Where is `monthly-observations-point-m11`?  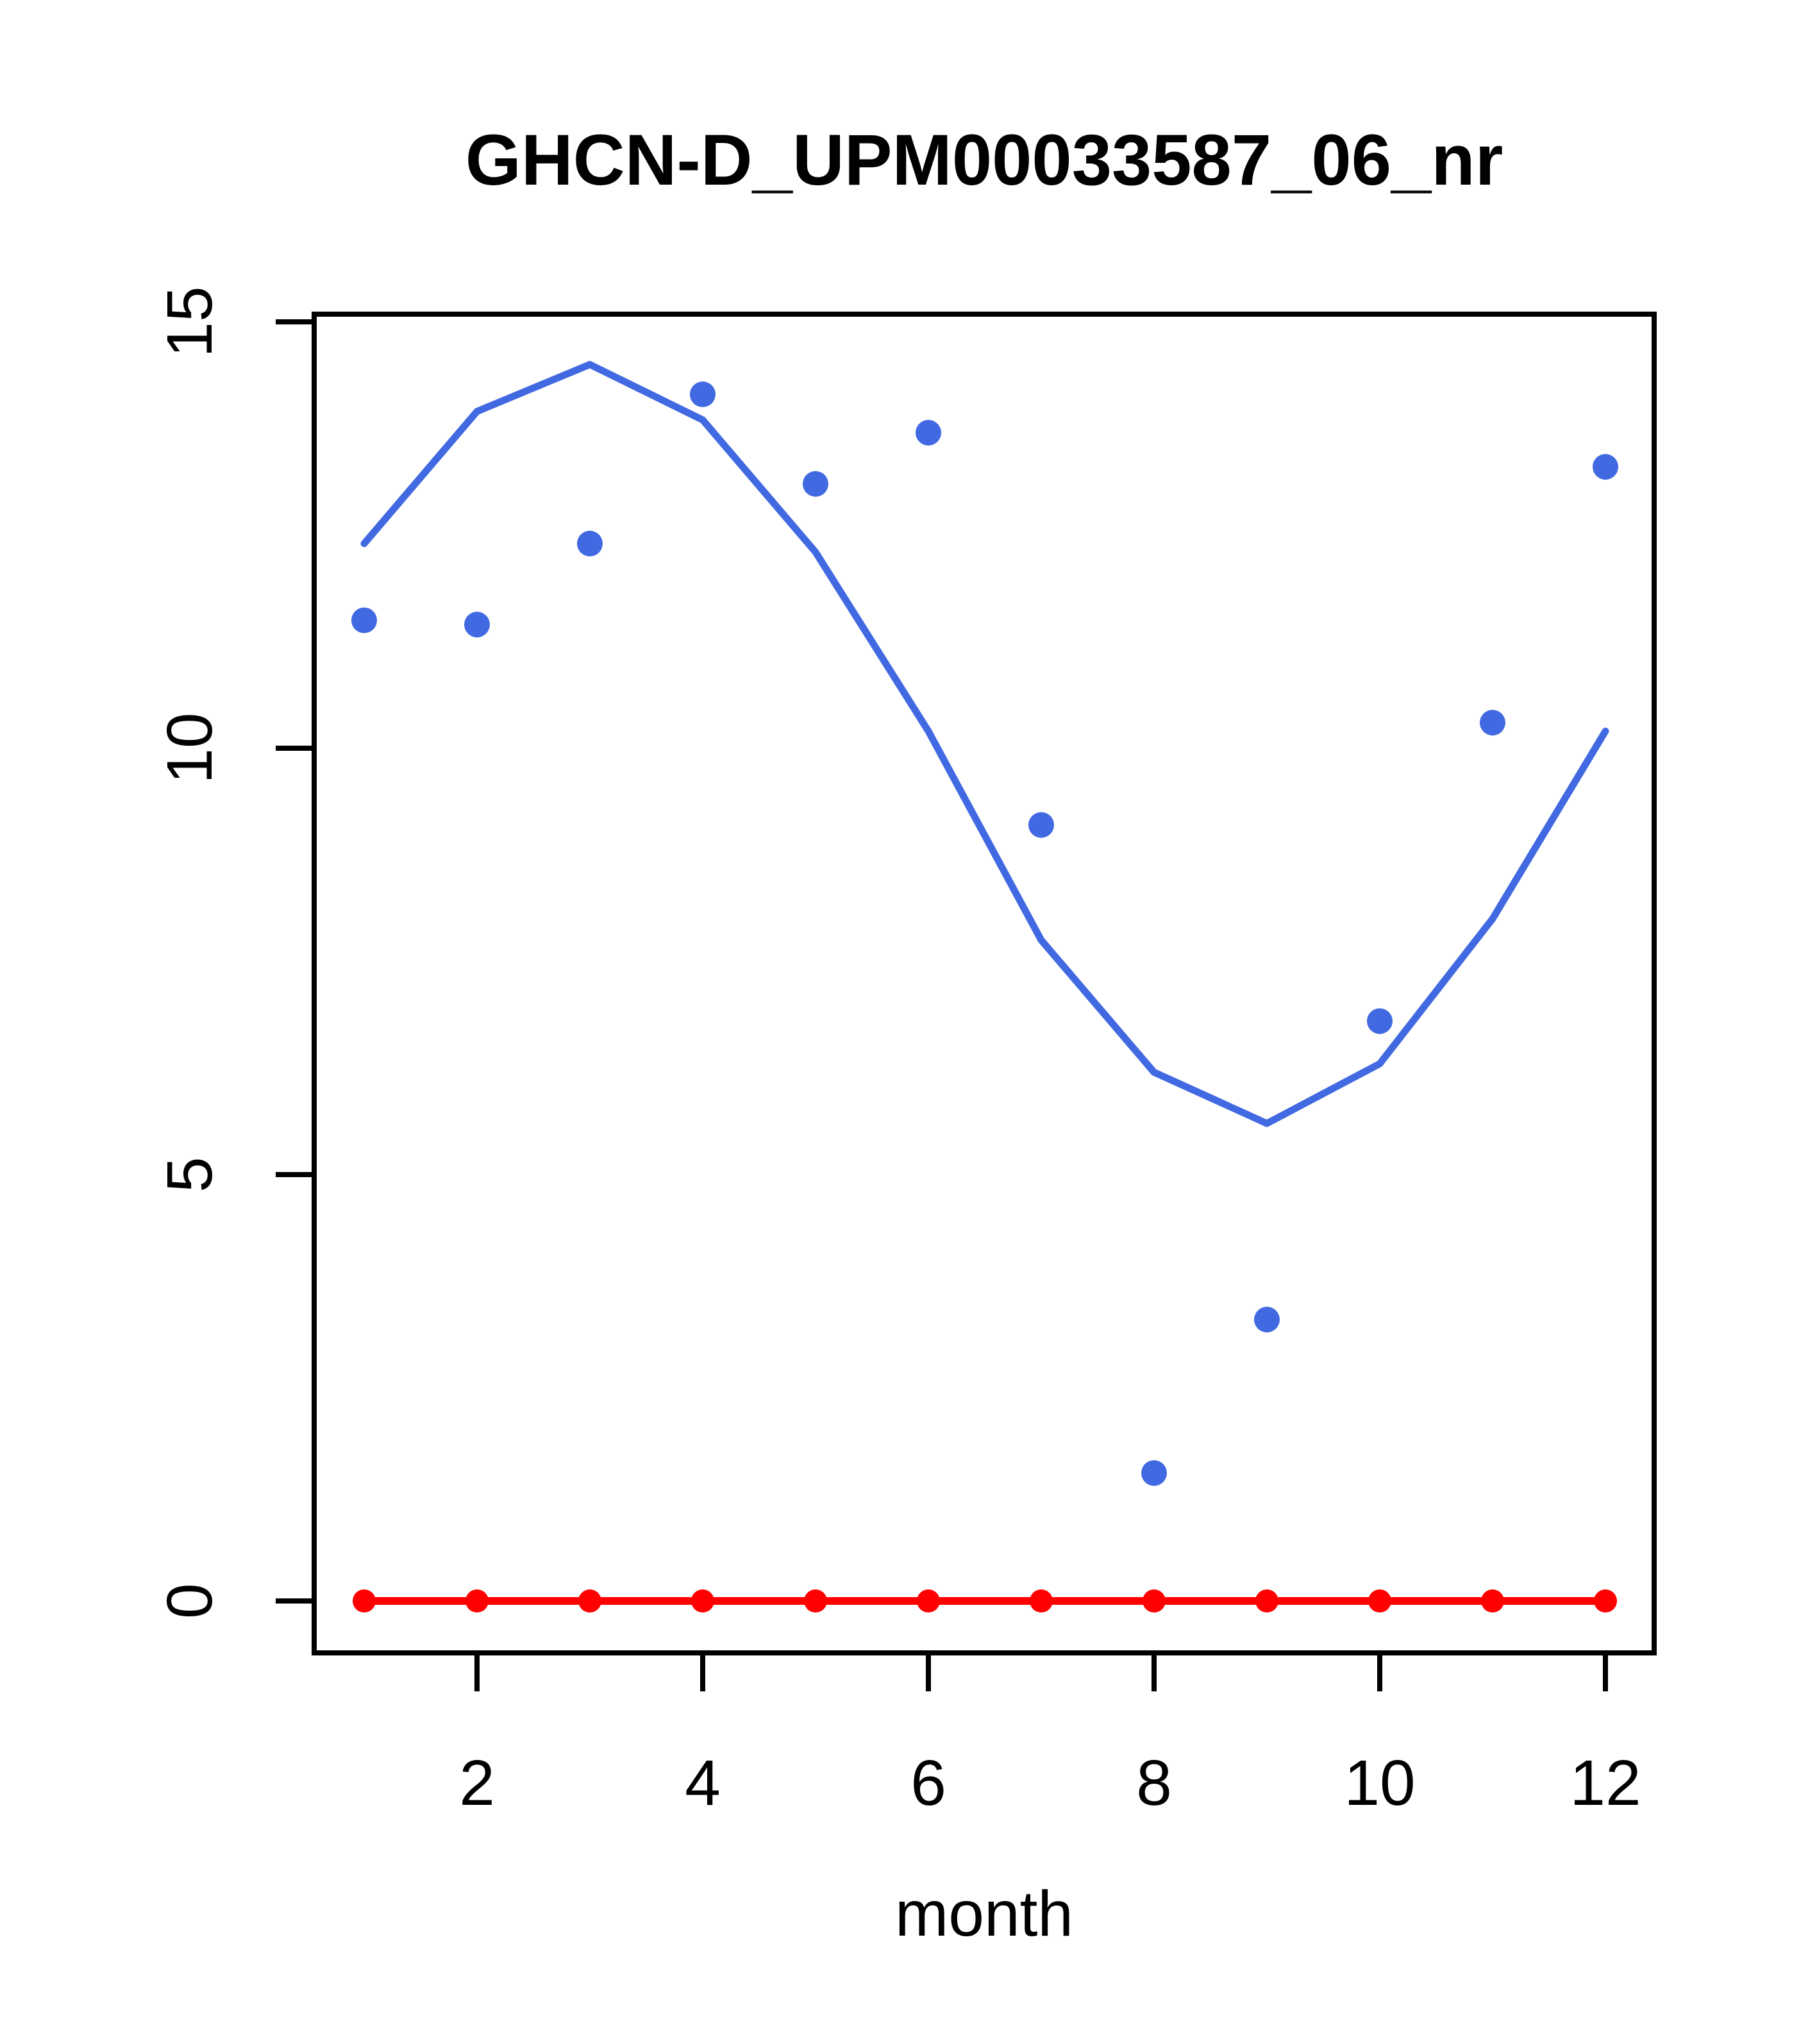
monthly-observations-point-m11 is located at coordinates (1492, 723).